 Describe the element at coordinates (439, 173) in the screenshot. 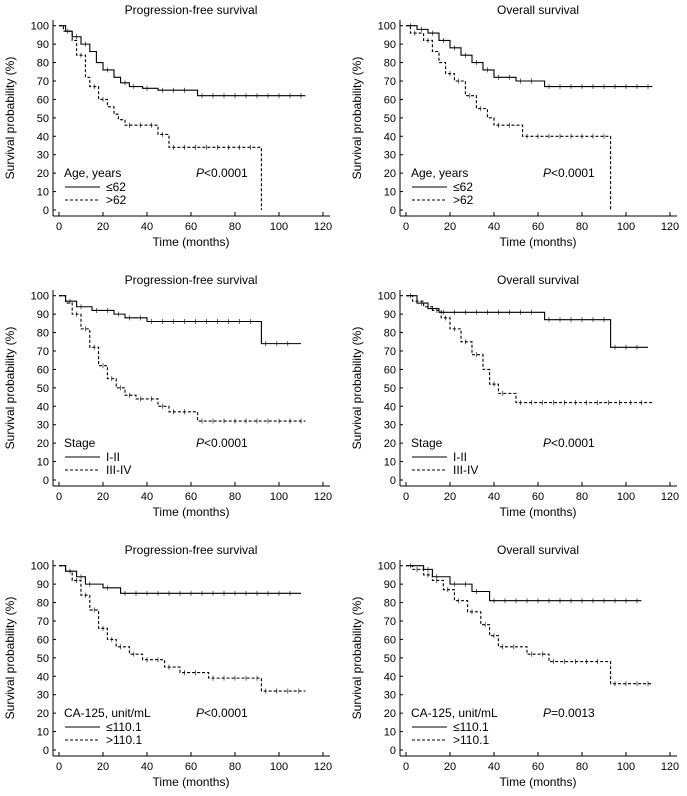

I see `legend-title: Age, years` at that location.